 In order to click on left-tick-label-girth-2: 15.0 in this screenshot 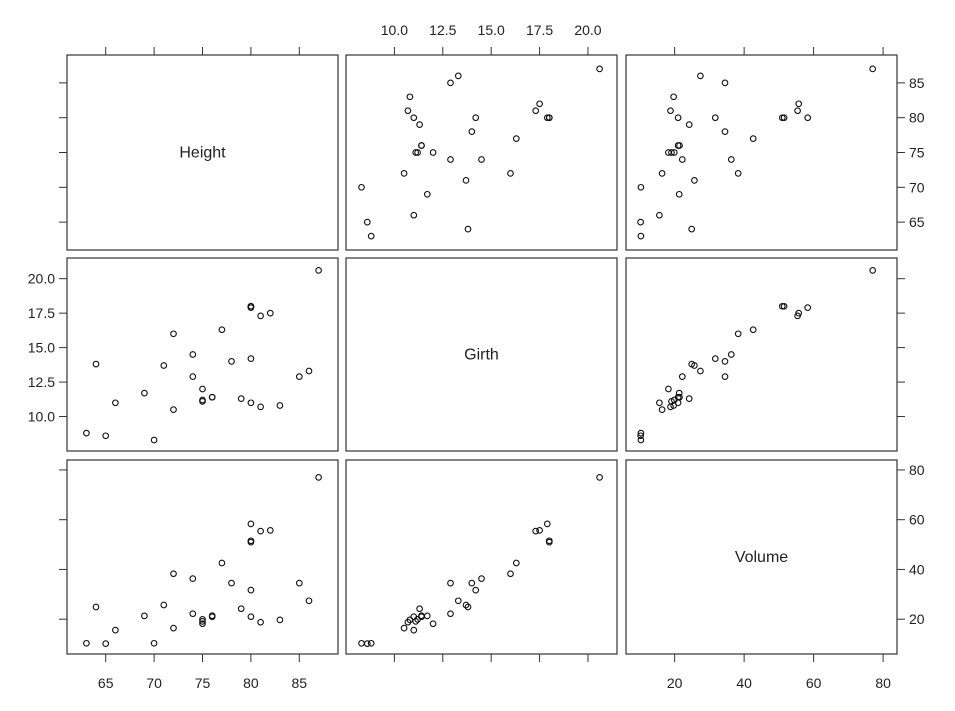, I will do `click(41, 348)`.